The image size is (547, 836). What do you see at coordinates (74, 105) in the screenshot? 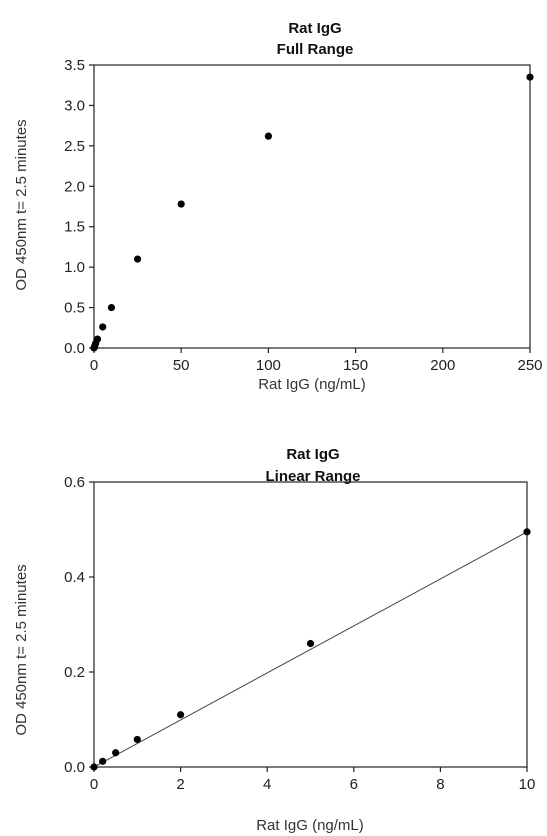
I see `chart1-y-tick-label: 3.0` at bounding box center [74, 105].